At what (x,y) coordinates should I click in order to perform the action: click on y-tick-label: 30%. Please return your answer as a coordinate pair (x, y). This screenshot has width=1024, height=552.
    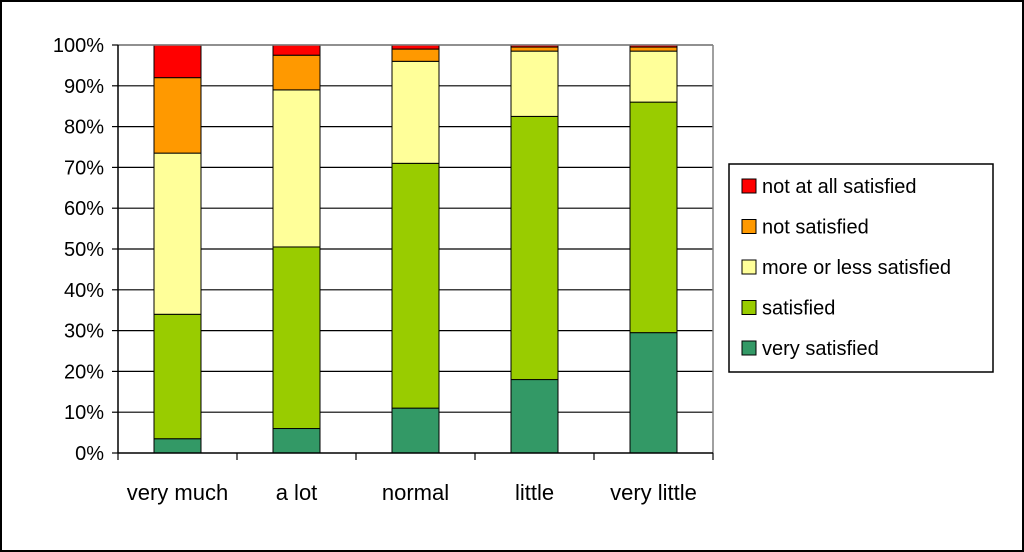
    Looking at the image, I should click on (84, 332).